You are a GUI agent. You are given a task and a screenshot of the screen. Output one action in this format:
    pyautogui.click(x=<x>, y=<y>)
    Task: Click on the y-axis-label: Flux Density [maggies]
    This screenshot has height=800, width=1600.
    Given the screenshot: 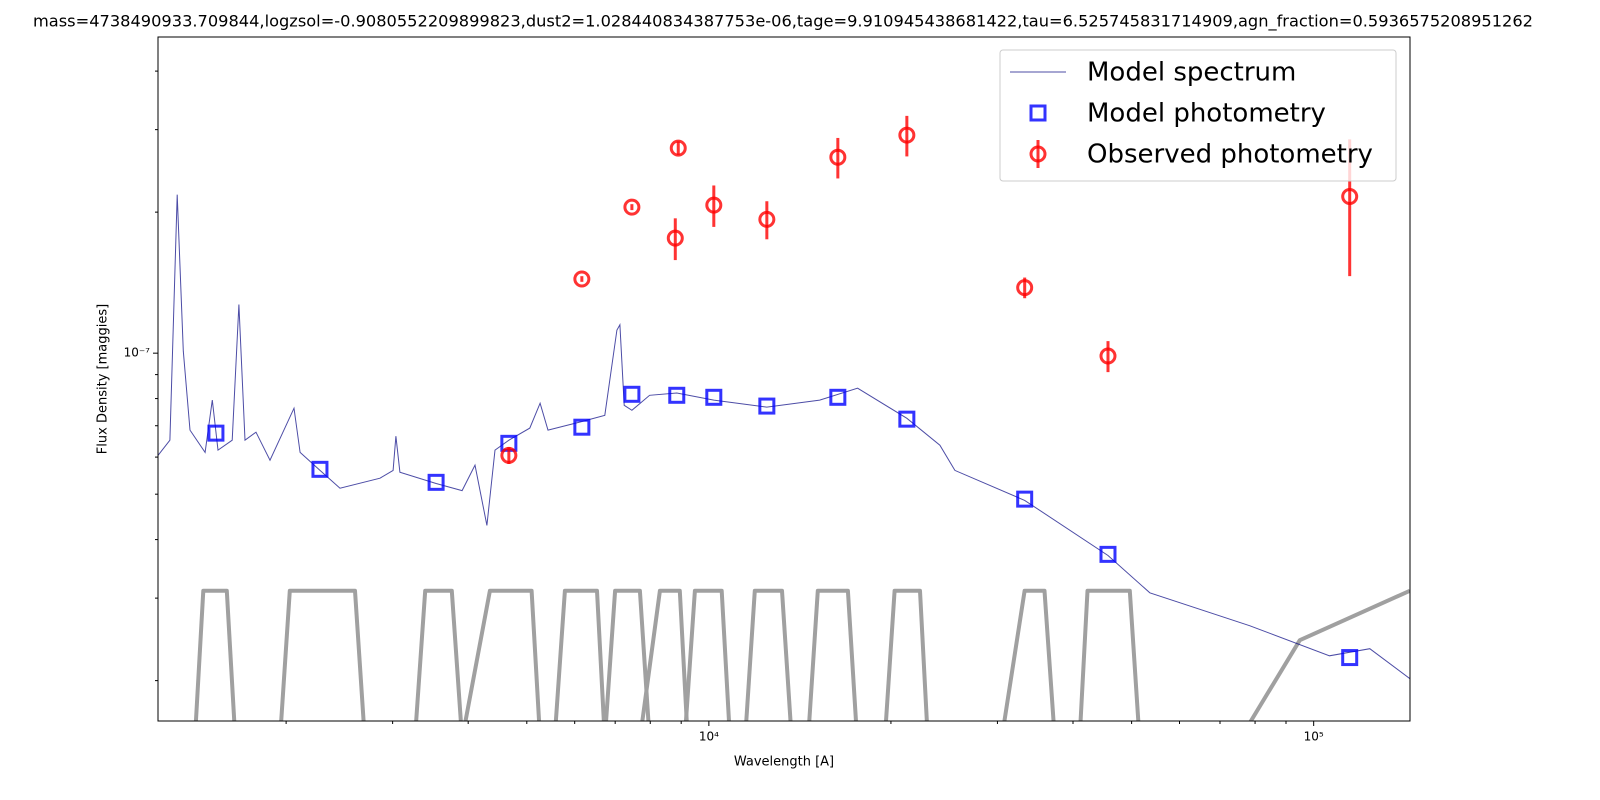 What is the action you would take?
    pyautogui.click(x=103, y=379)
    